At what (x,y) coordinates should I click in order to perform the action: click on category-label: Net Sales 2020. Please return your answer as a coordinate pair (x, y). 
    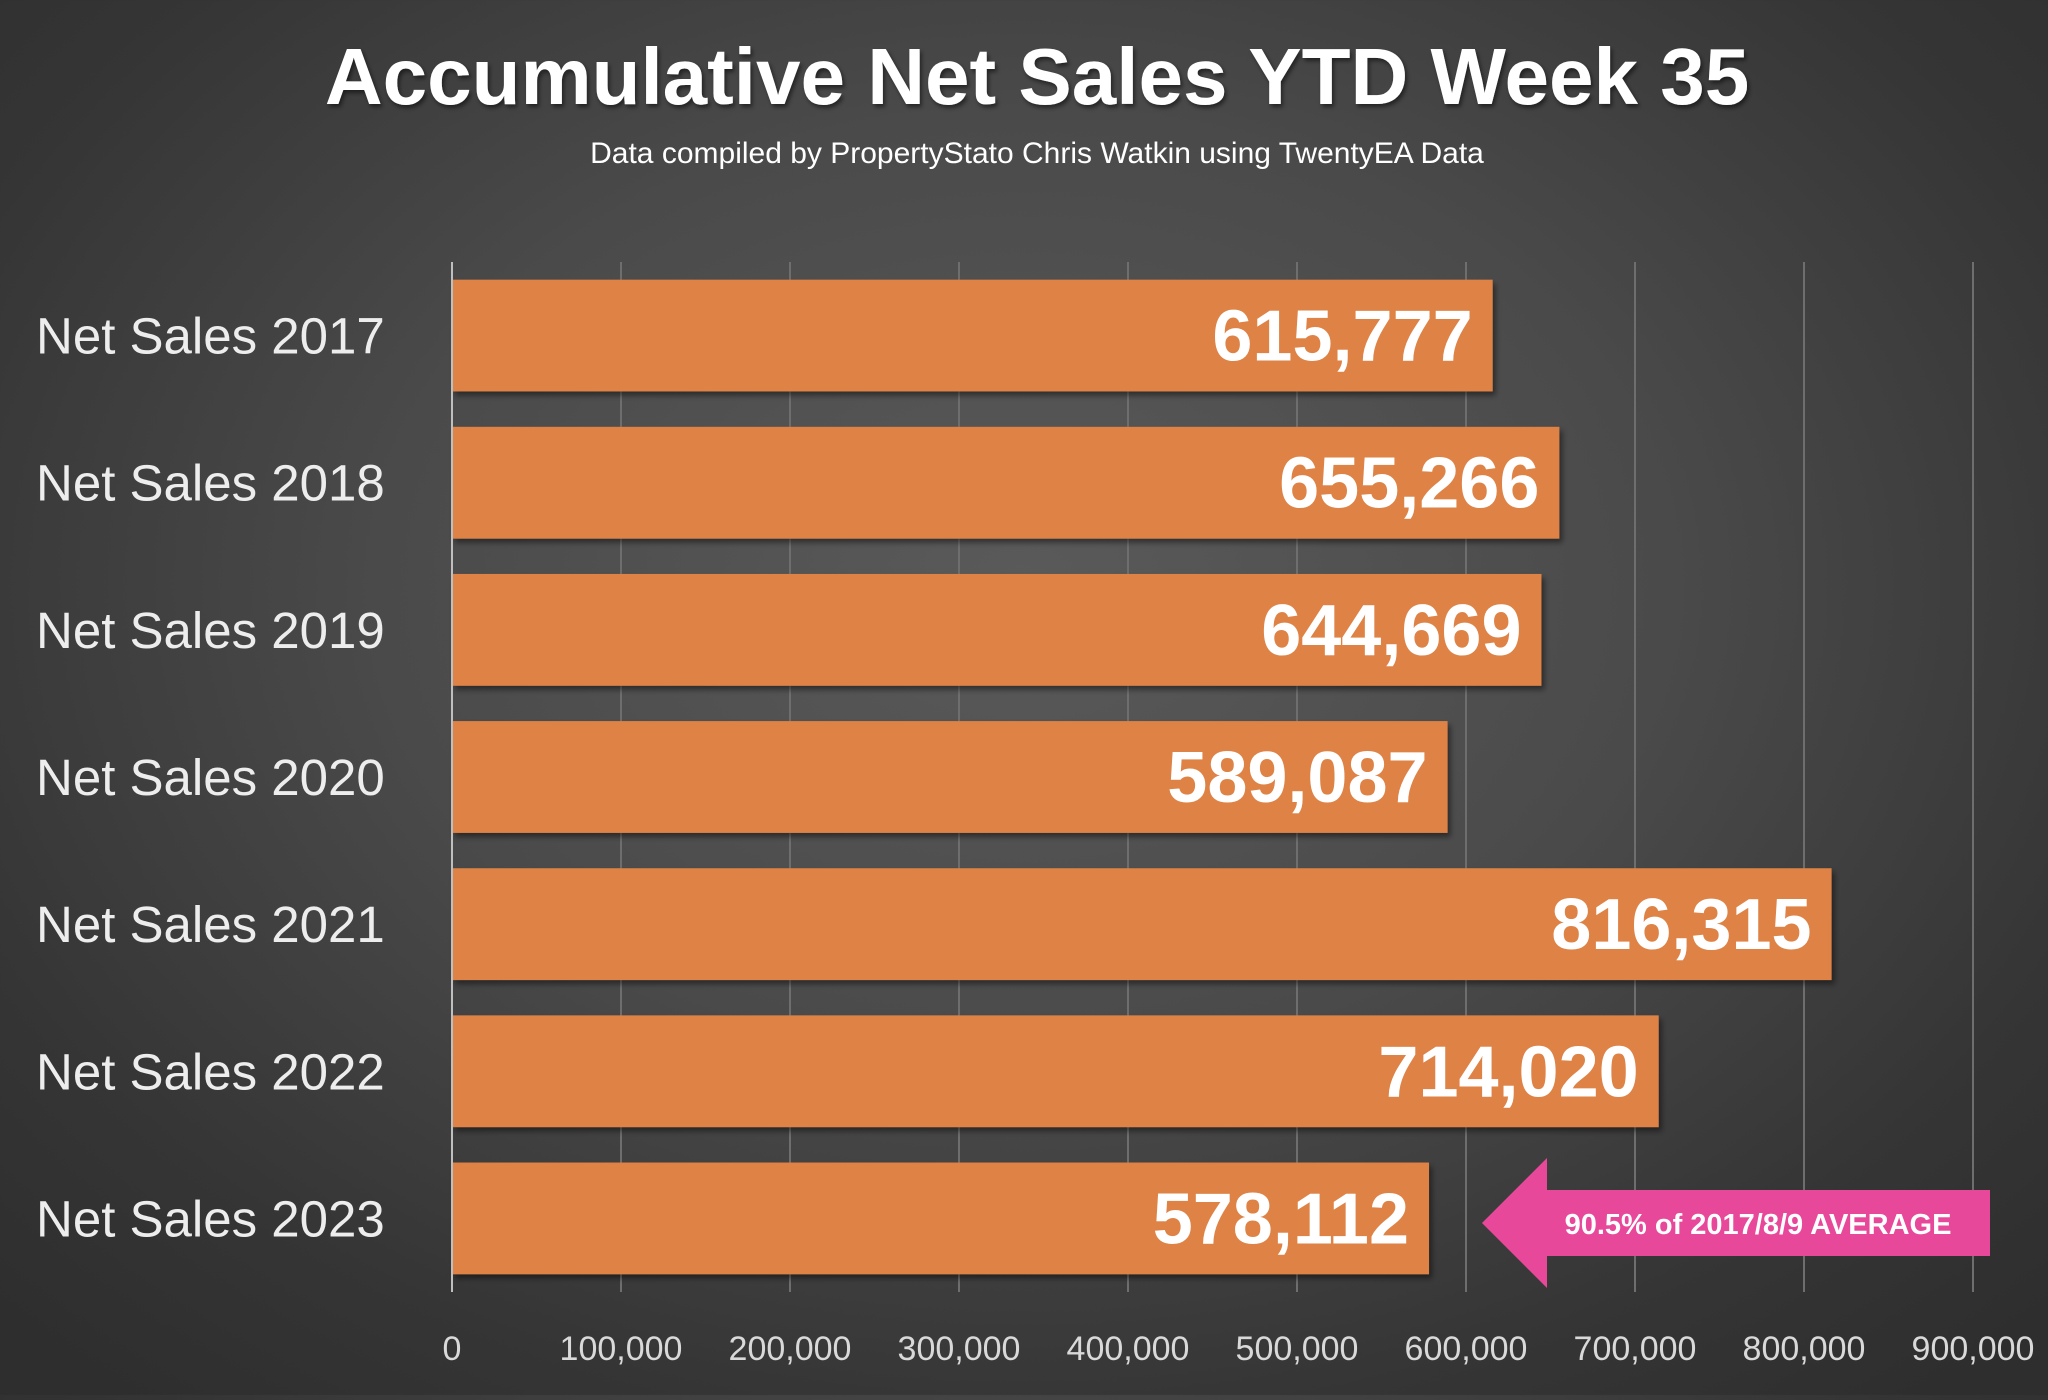
    Looking at the image, I should click on (210, 777).